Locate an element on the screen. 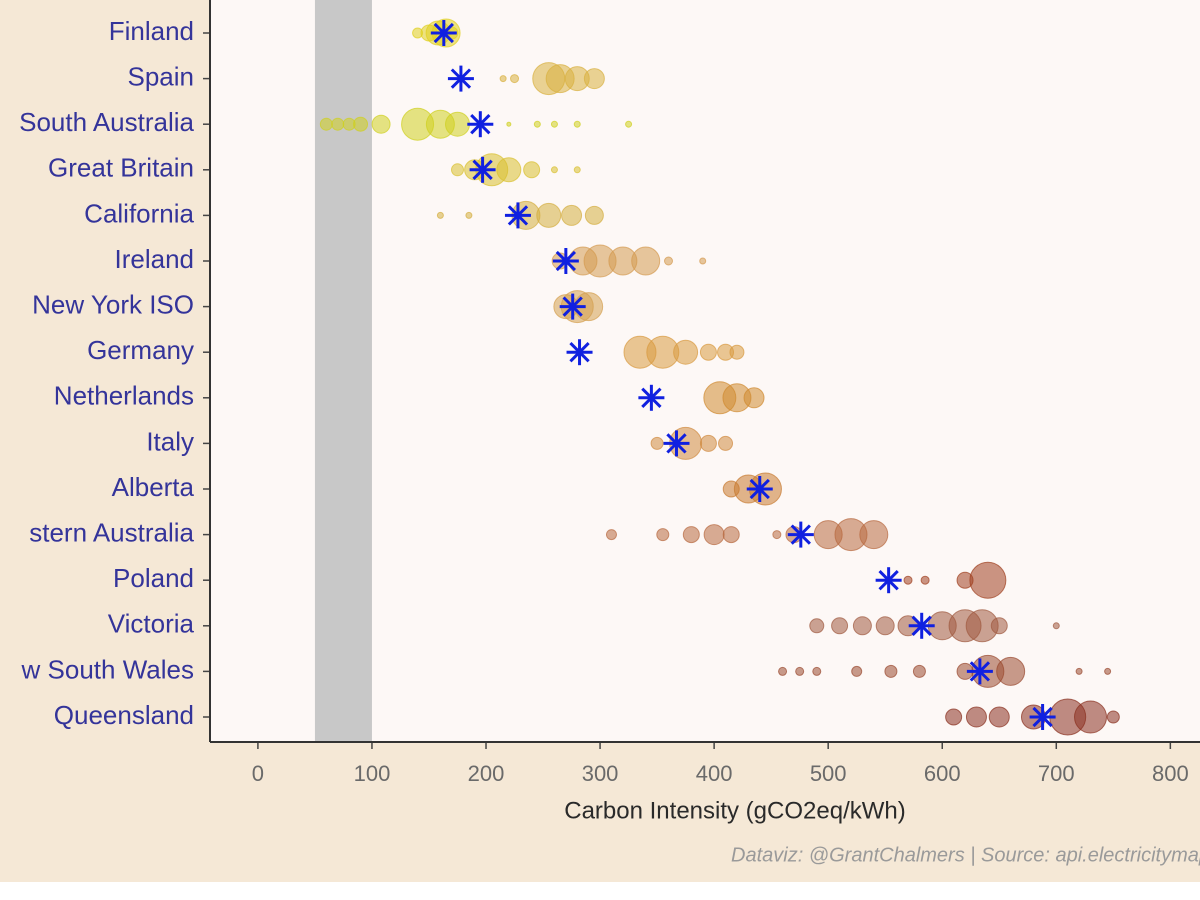 The width and height of the screenshot is (1200, 900). y-tick-label: New York ISO is located at coordinates (113, 304).